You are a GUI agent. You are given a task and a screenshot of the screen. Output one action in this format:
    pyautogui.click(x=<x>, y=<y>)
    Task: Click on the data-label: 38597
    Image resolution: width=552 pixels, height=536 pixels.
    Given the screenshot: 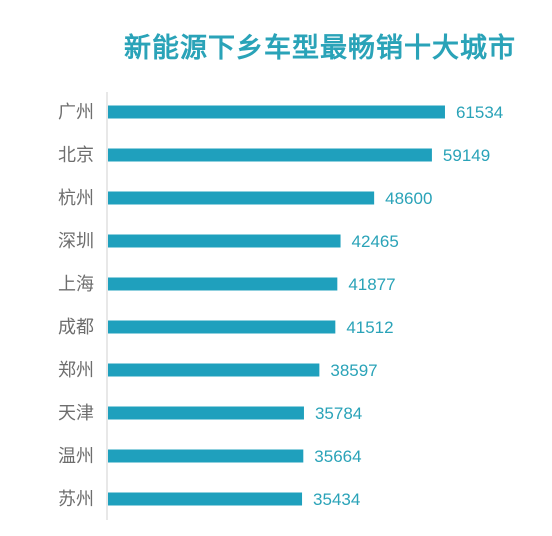 What is the action you would take?
    pyautogui.click(x=353, y=370)
    